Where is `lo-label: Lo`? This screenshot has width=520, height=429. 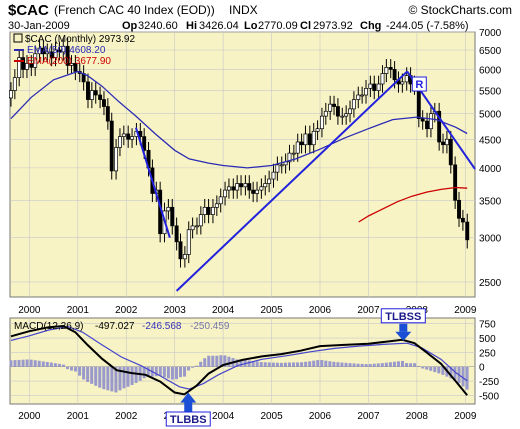
lo-label: Lo is located at coordinates (251, 26).